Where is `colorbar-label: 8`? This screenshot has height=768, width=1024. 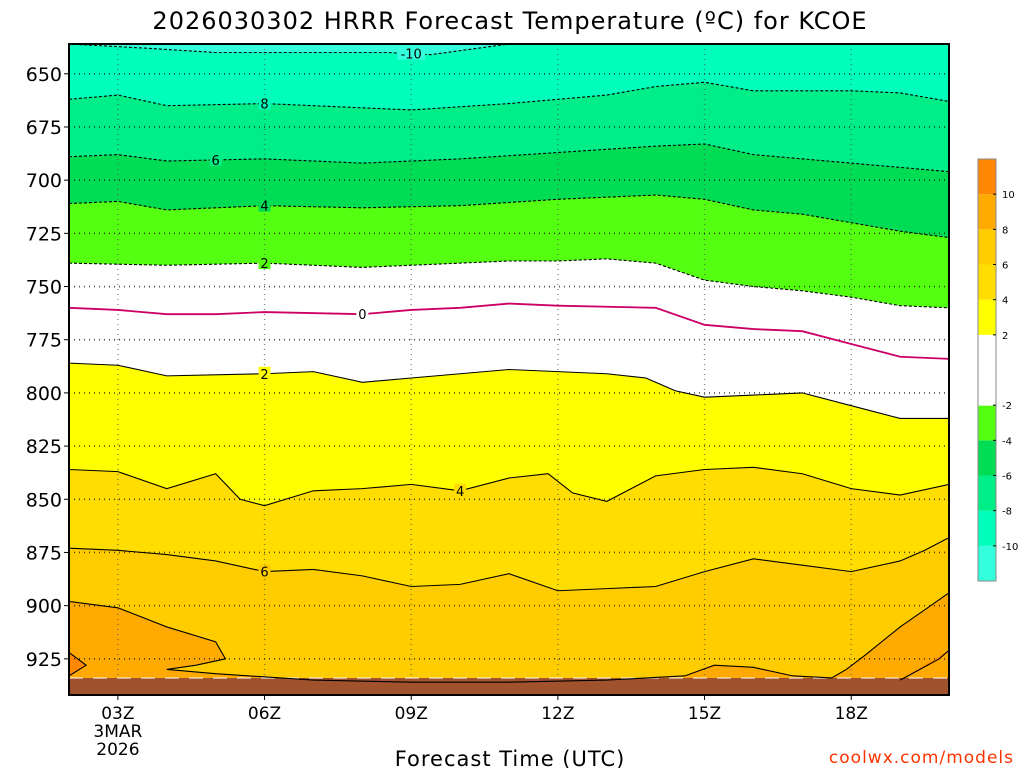
colorbar-label: 8 is located at coordinates (1005, 230).